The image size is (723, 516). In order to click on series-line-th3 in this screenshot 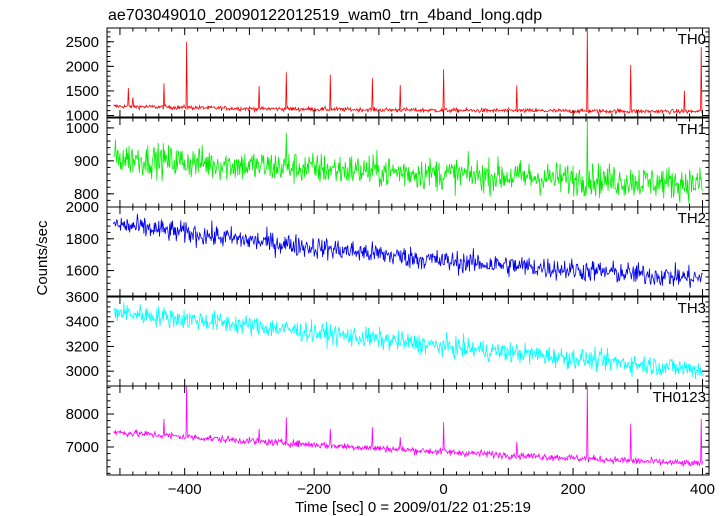, I will do `click(408, 341)`.